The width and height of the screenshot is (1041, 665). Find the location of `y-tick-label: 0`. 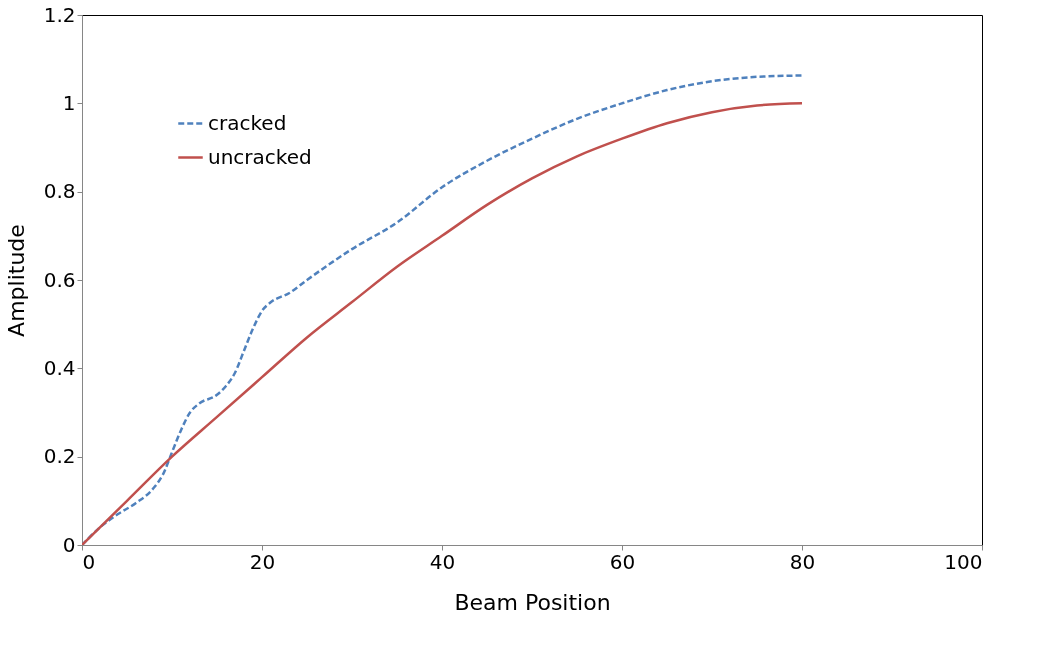

y-tick-label: 0 is located at coordinates (69, 544).